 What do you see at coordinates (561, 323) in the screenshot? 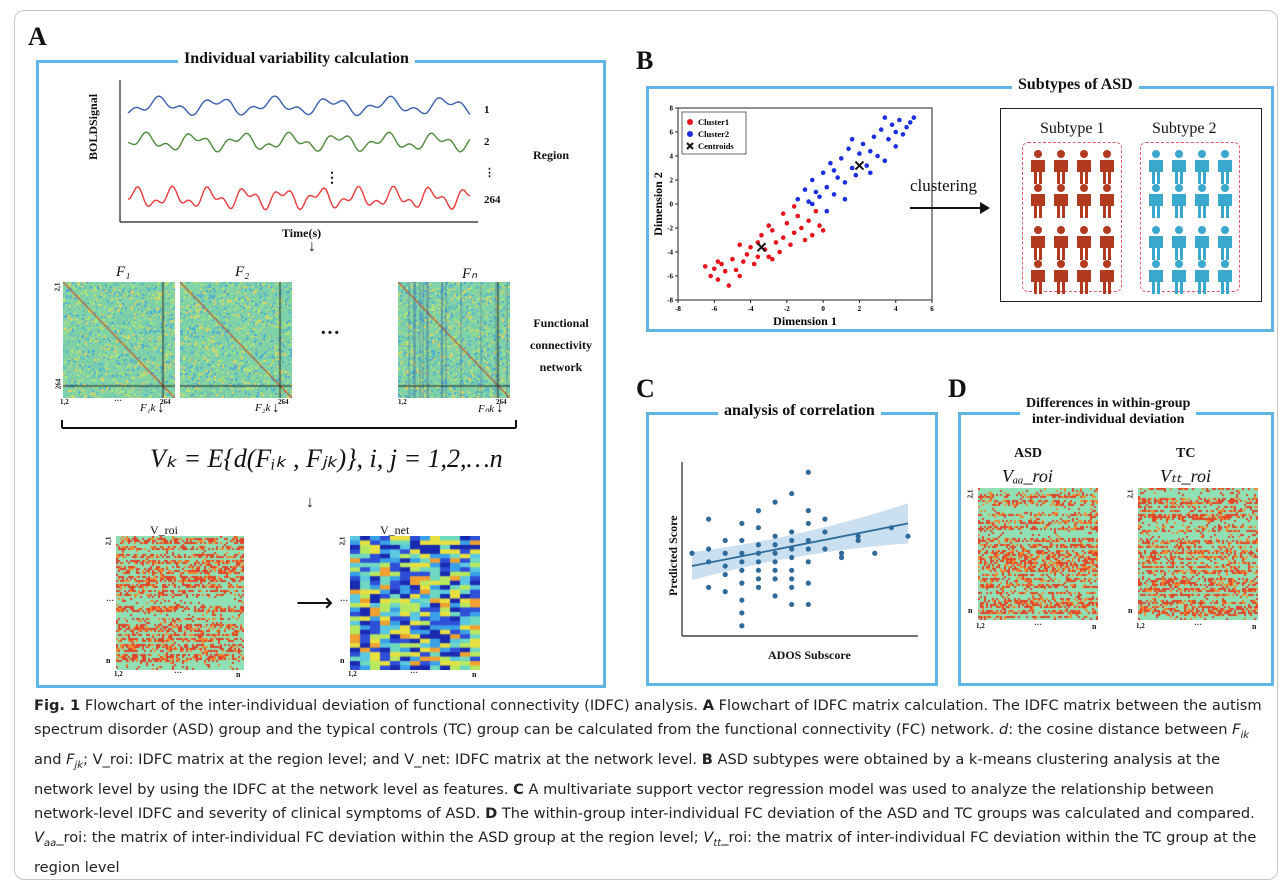
I see `fc-network-label-line1: Functional` at bounding box center [561, 323].